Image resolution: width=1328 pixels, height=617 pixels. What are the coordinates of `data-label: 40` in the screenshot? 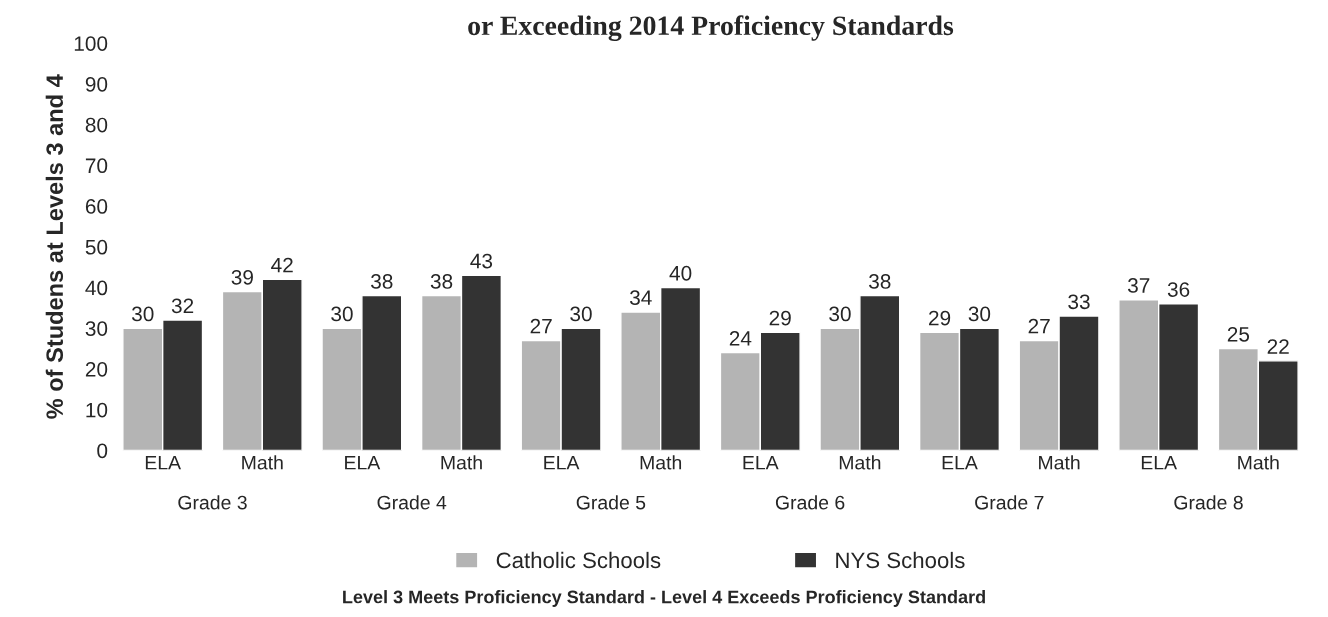 It's located at (680, 273).